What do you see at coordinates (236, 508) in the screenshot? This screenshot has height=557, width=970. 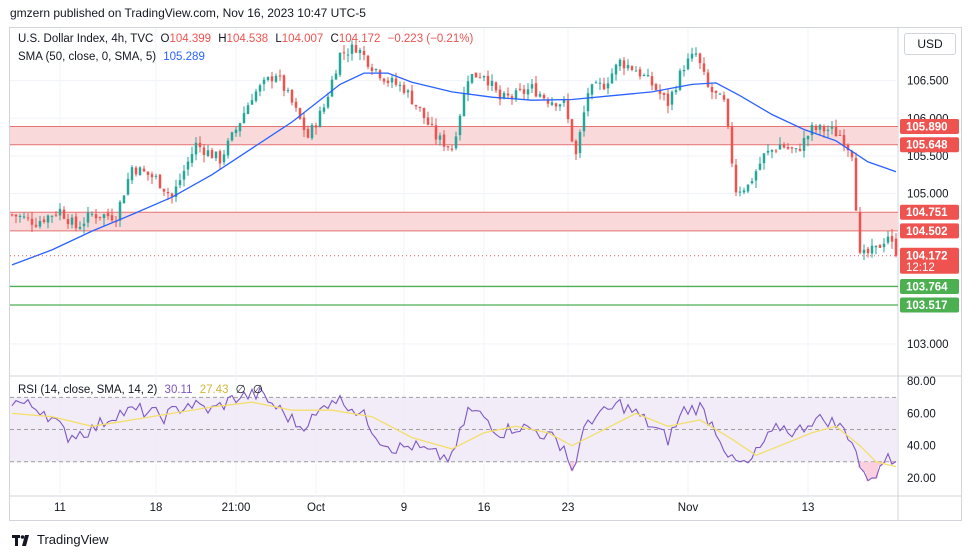 I see `time-tick-label: 21:00` at bounding box center [236, 508].